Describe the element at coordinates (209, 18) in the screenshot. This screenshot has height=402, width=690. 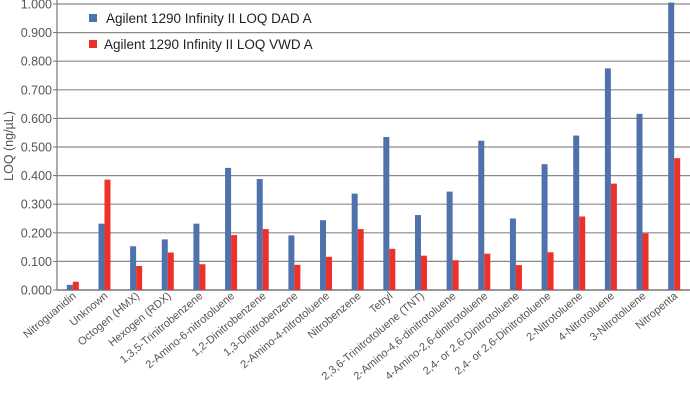
I see `legend-label-dad: Agilent 1290 Infinity II LOQ DAD A` at that location.